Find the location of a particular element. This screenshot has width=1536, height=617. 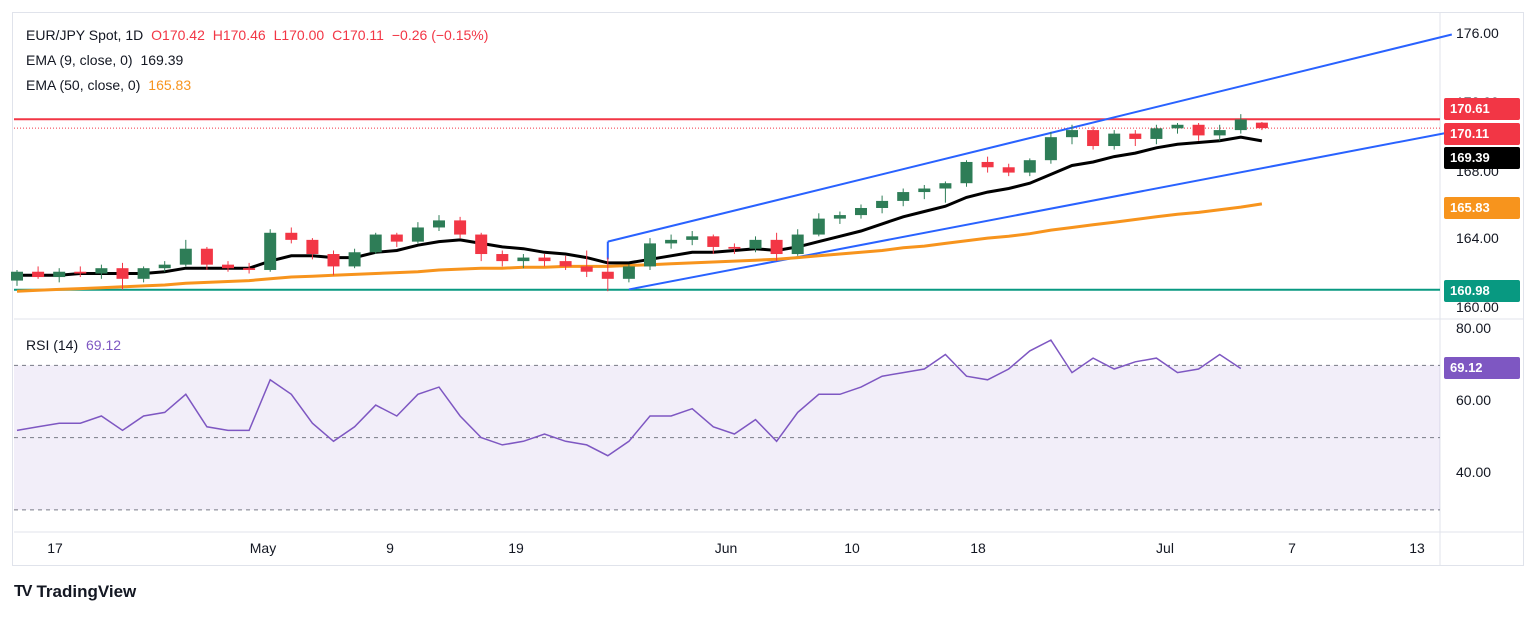

brand-name: TradingView is located at coordinates (86, 591).